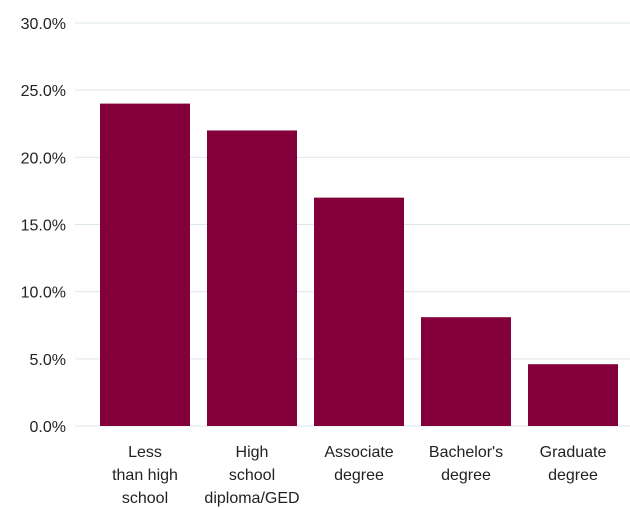 This screenshot has width=630, height=508. Describe the element at coordinates (43, 91) in the screenshot. I see `y-tick-label: 25.0%` at that location.